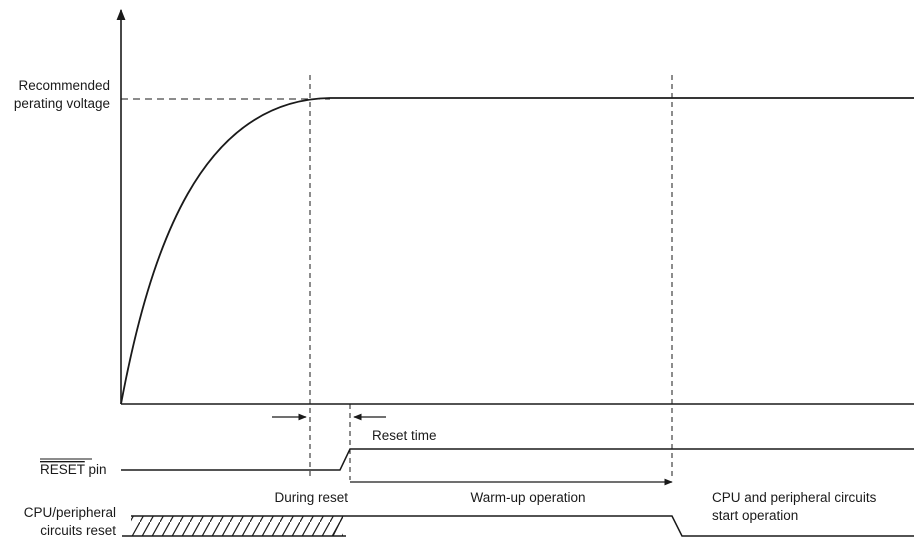  Describe the element at coordinates (517, 459) in the screenshot. I see `reset-pin-waveform` at that location.